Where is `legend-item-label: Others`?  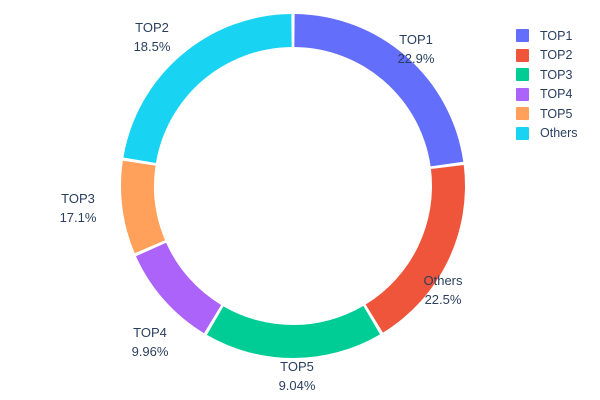
legend-item-label: Others is located at coordinates (559, 133).